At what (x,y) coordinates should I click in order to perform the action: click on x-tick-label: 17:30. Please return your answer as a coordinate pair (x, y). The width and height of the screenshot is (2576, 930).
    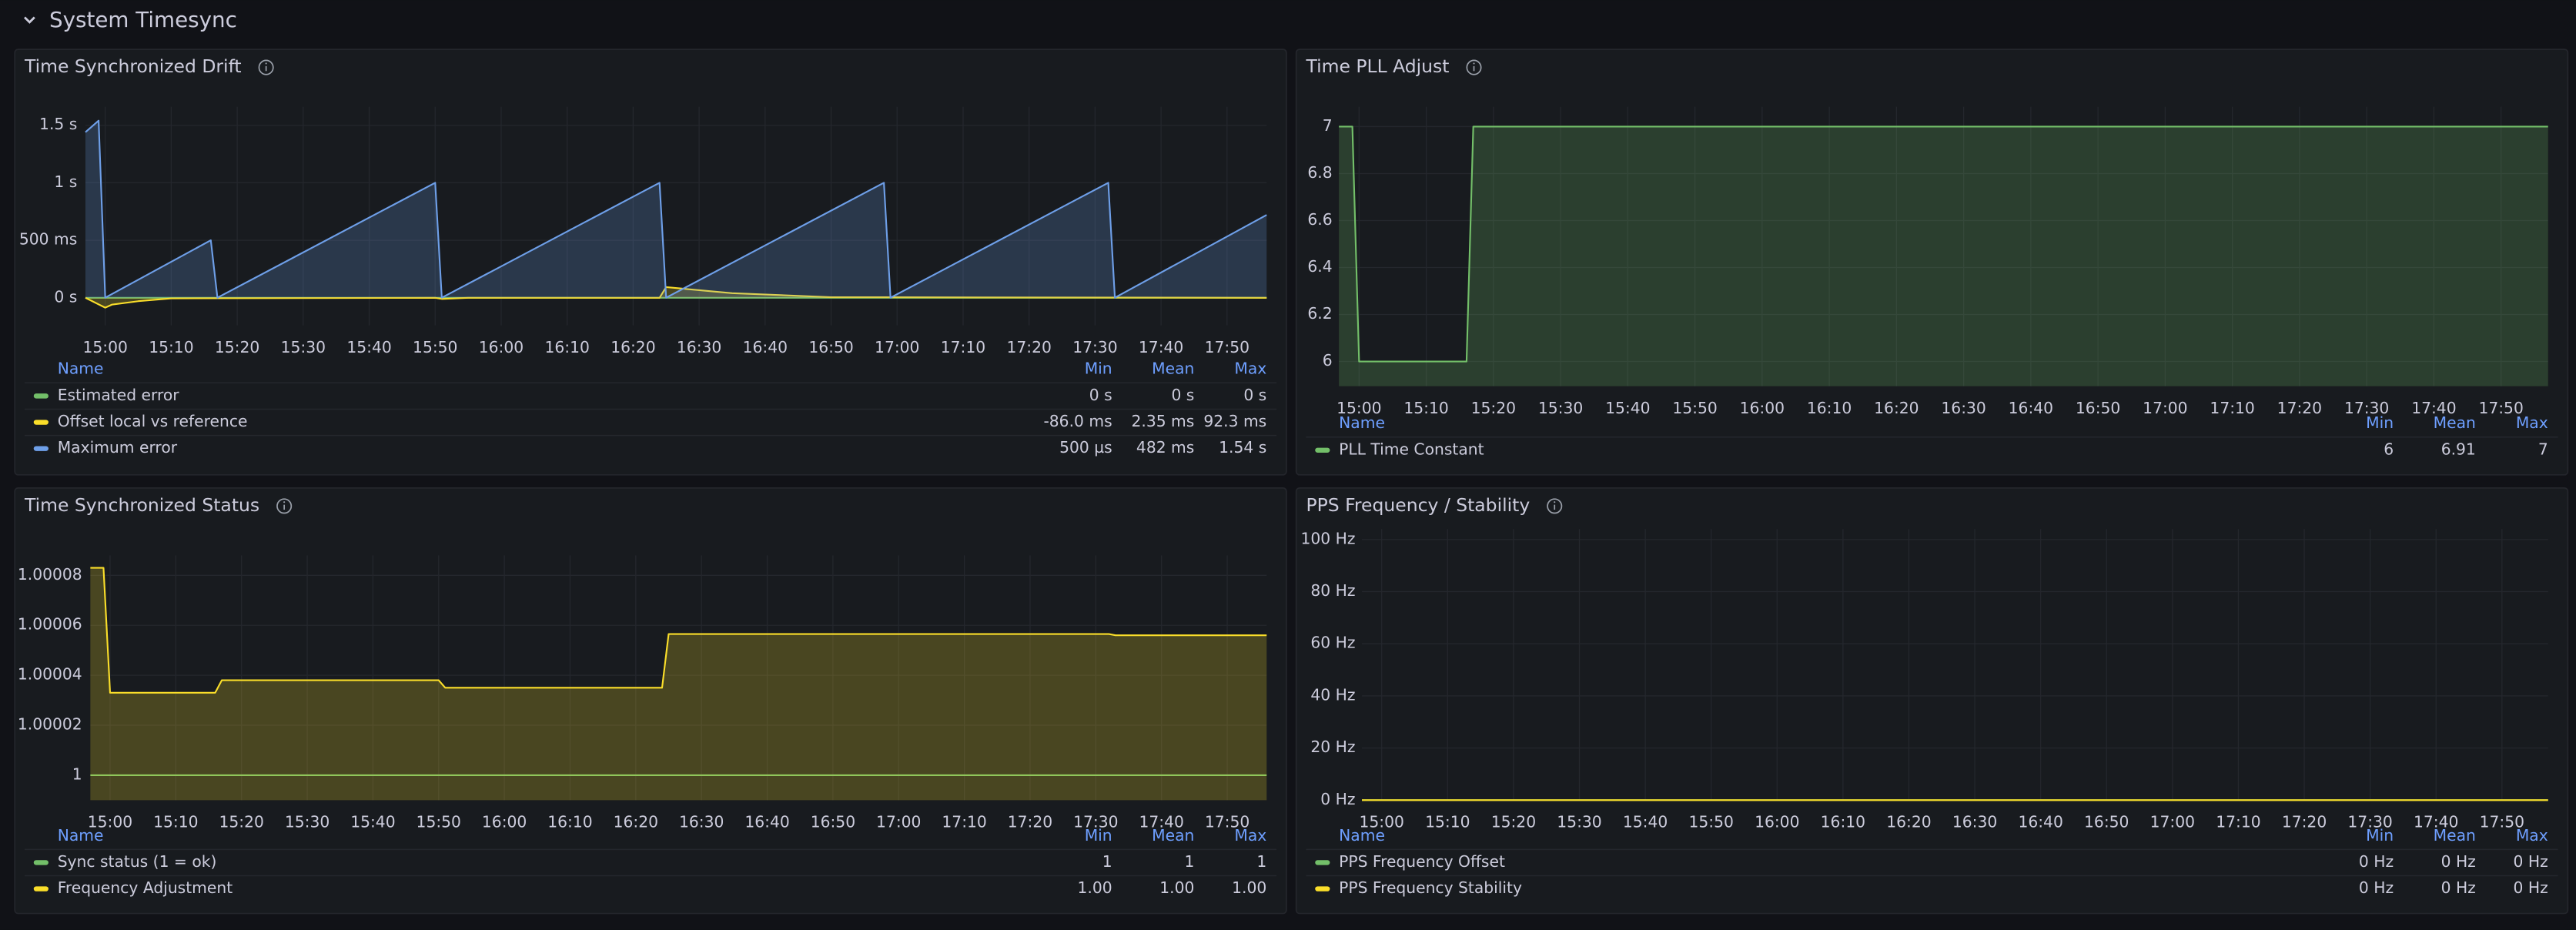
    Looking at the image, I should click on (1095, 347).